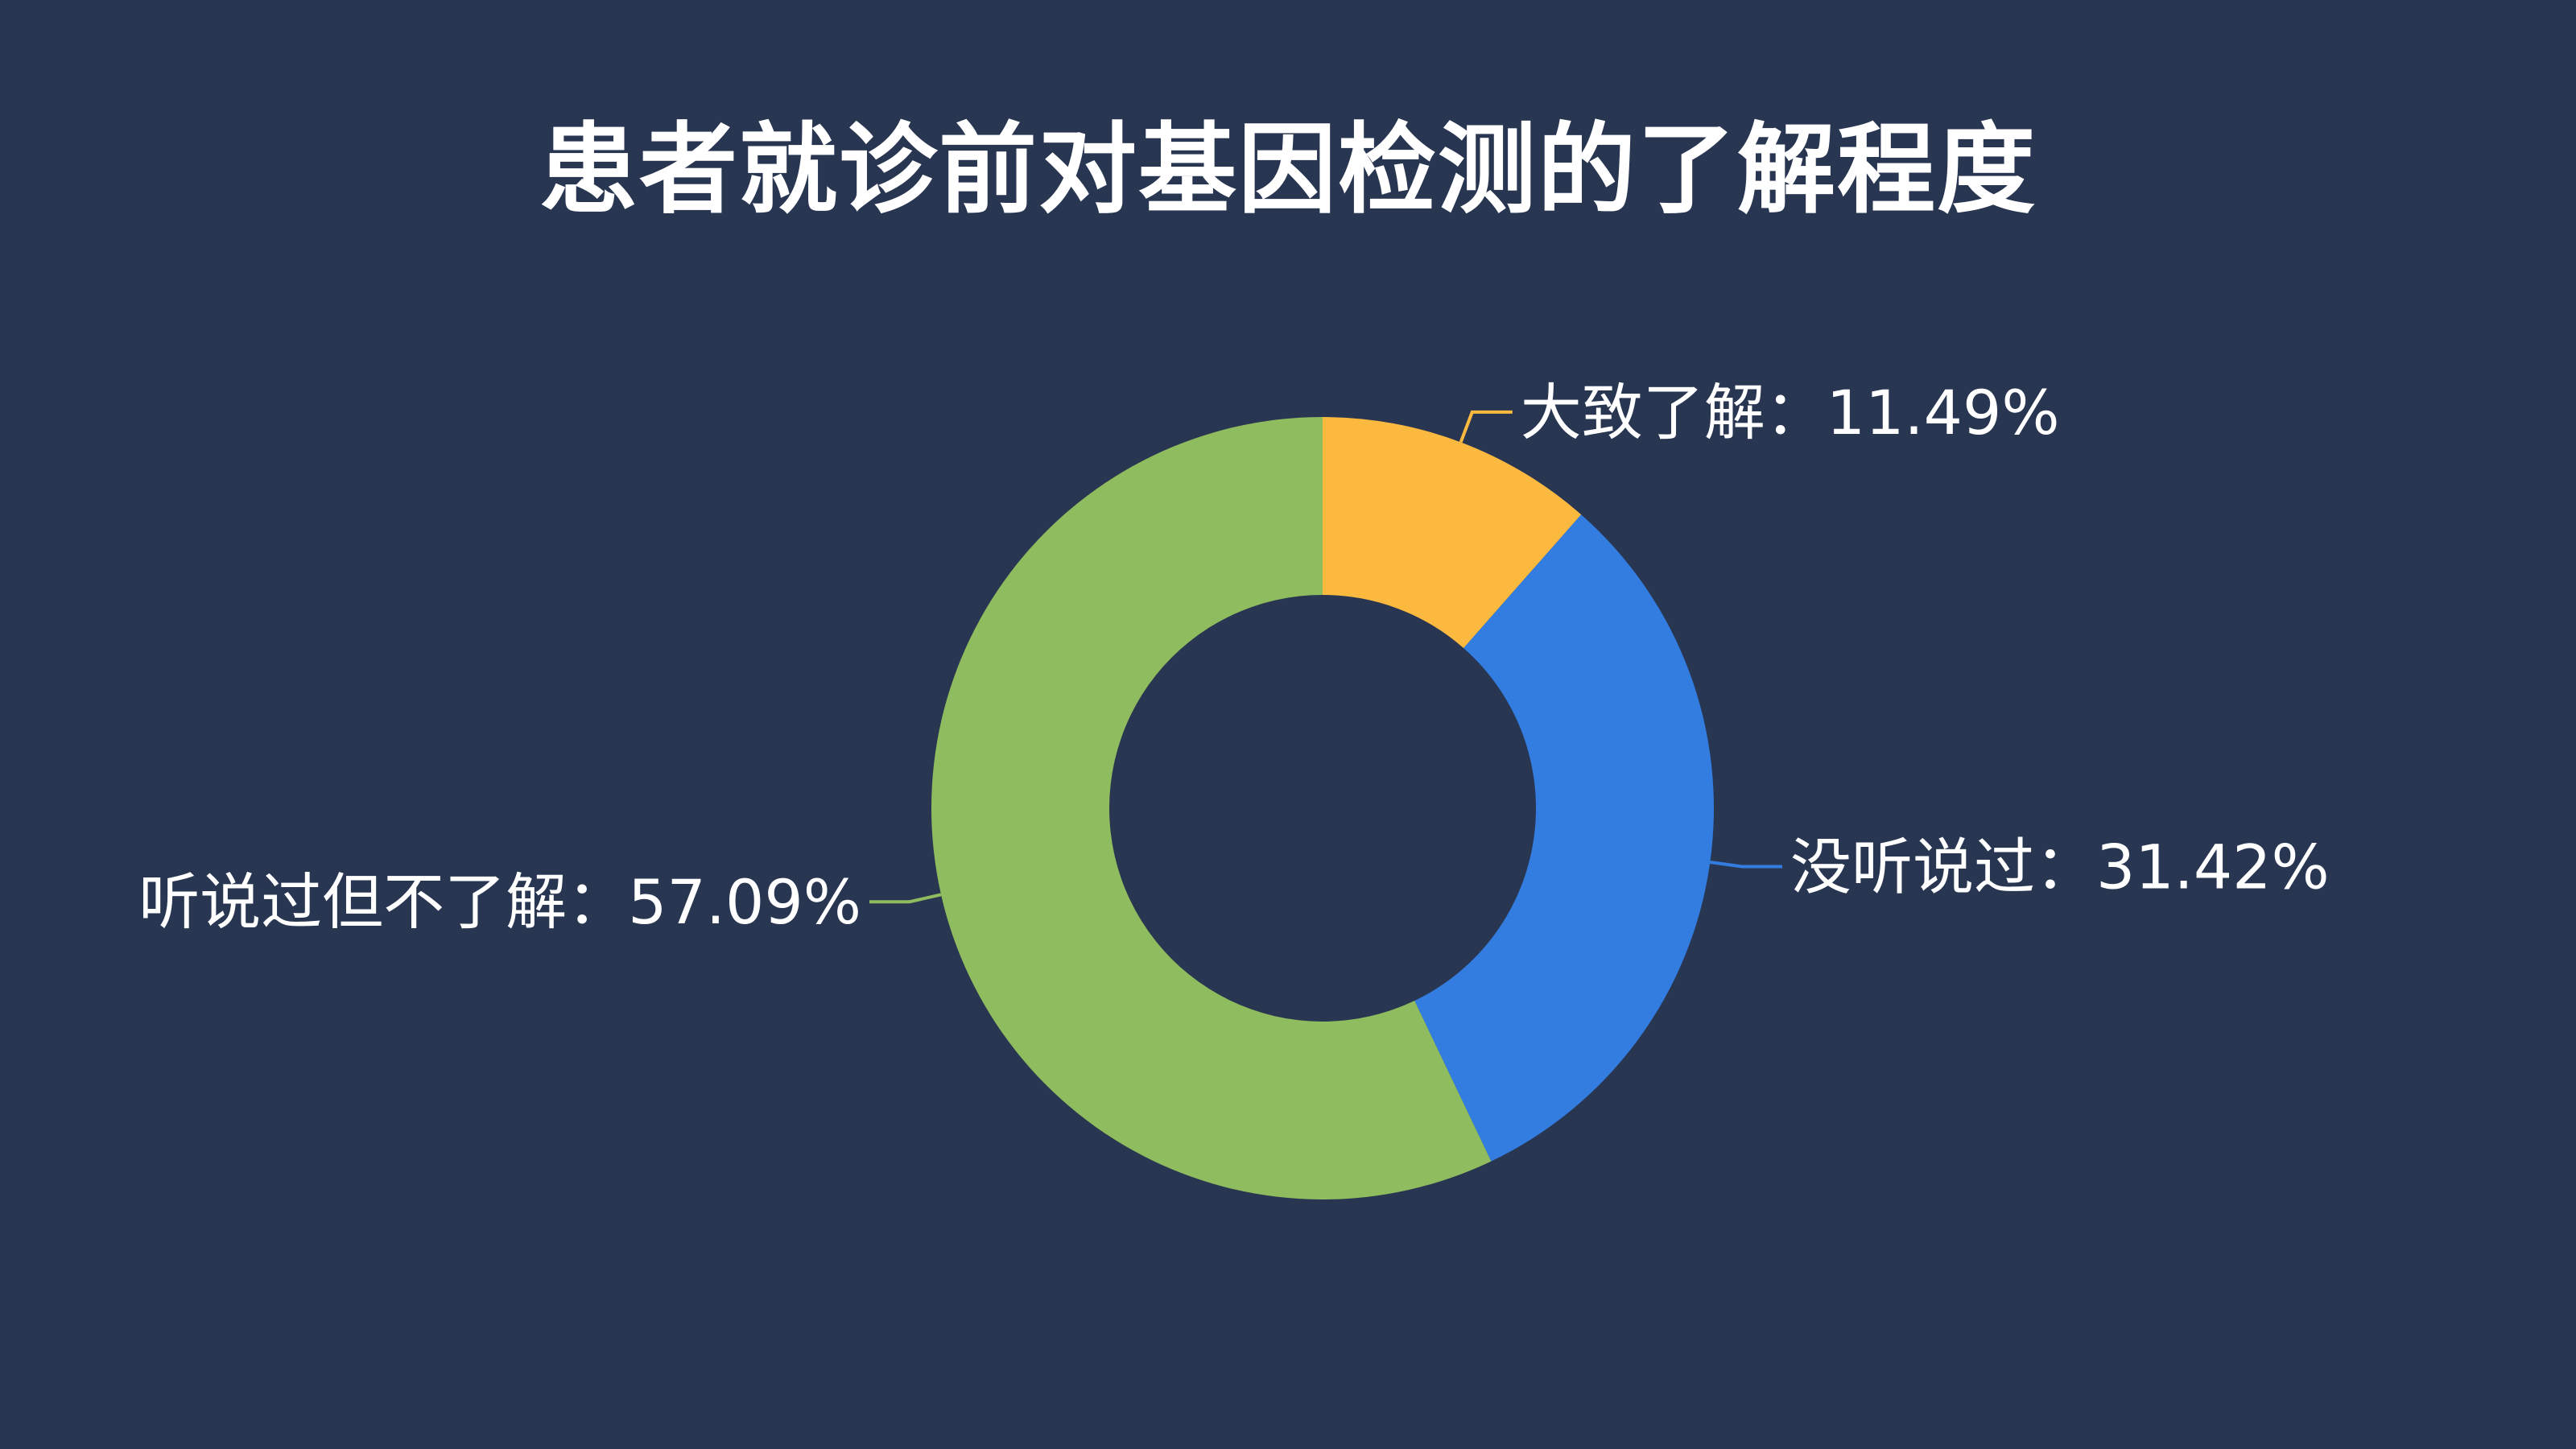 The image size is (2576, 1449). What do you see at coordinates (499, 902) in the screenshot?
I see `data-label-3: 听说过但不了解：57.09%` at bounding box center [499, 902].